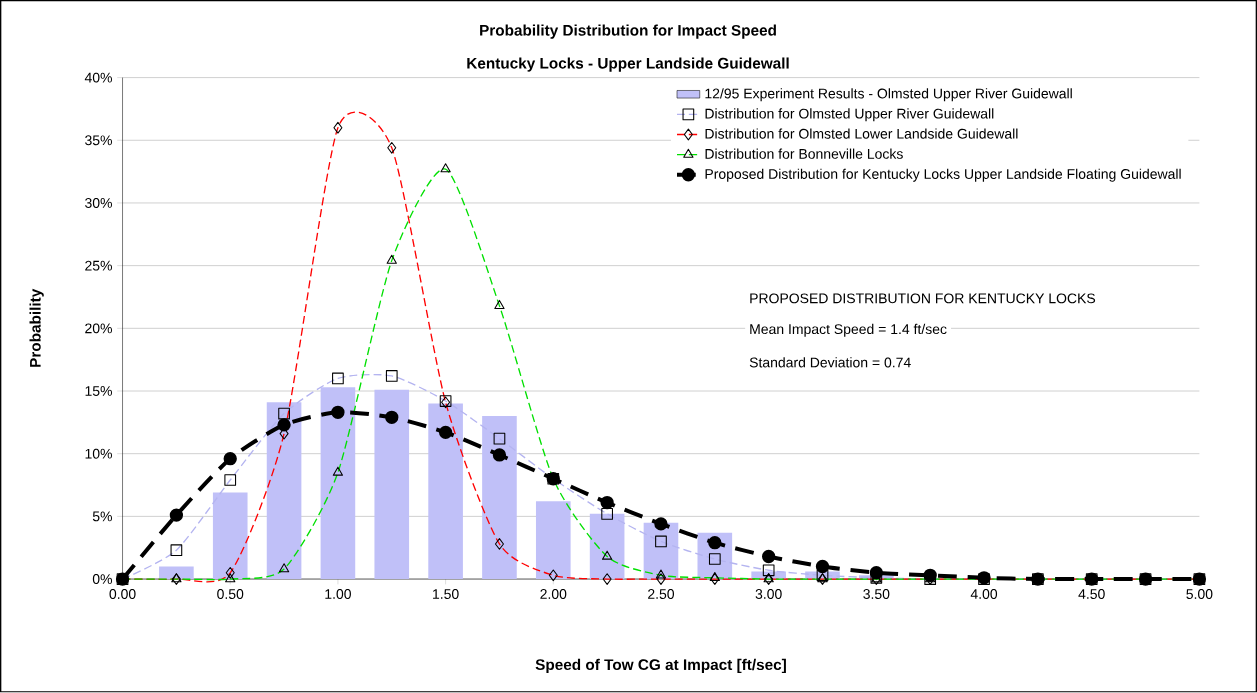 The height and width of the screenshot is (693, 1257). What do you see at coordinates (98, 328) in the screenshot?
I see `y-tick-label: 20%` at bounding box center [98, 328].